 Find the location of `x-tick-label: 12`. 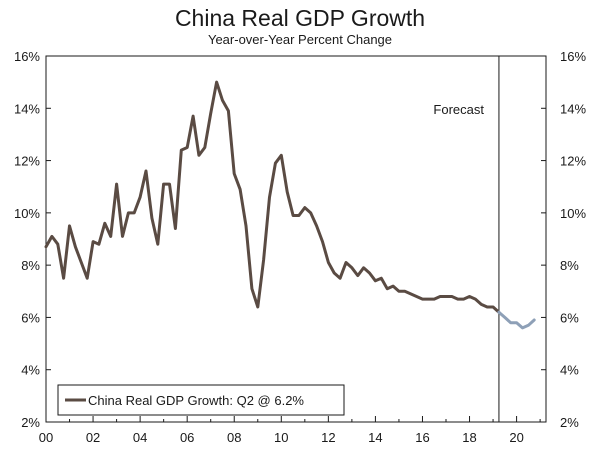

x-tick-label: 12 is located at coordinates (328, 437).